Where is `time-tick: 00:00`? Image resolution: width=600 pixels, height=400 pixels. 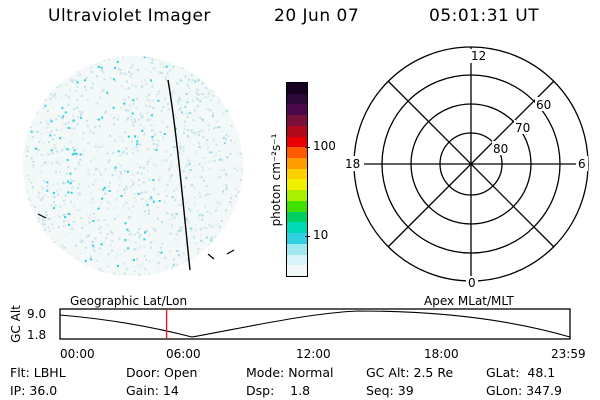
time-tick: 00:00 is located at coordinates (77, 354).